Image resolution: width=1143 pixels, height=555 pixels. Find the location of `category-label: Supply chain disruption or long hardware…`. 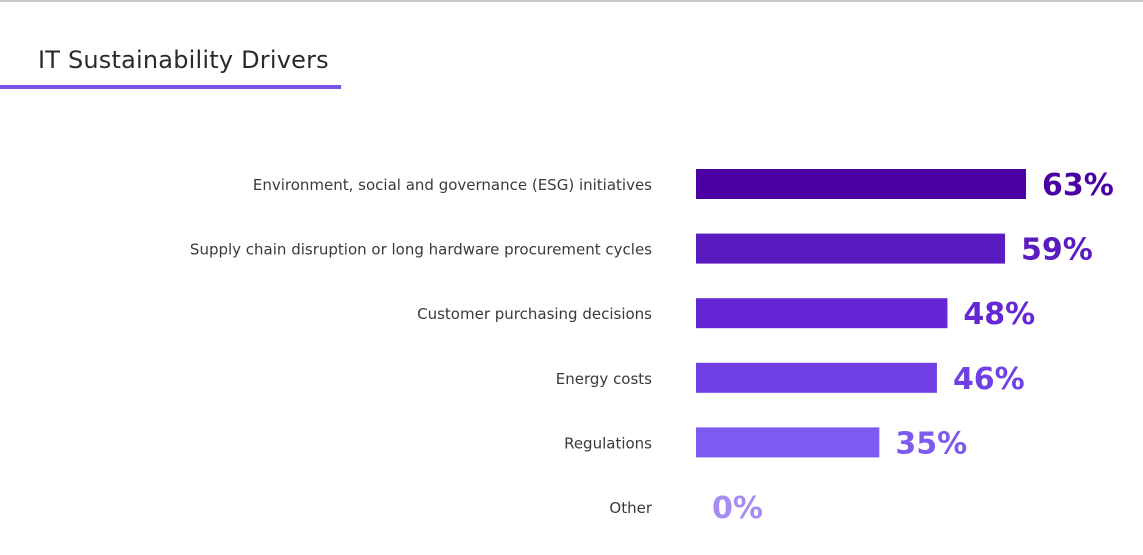

category-label: Supply chain disruption or long hardware… is located at coordinates (421, 250).